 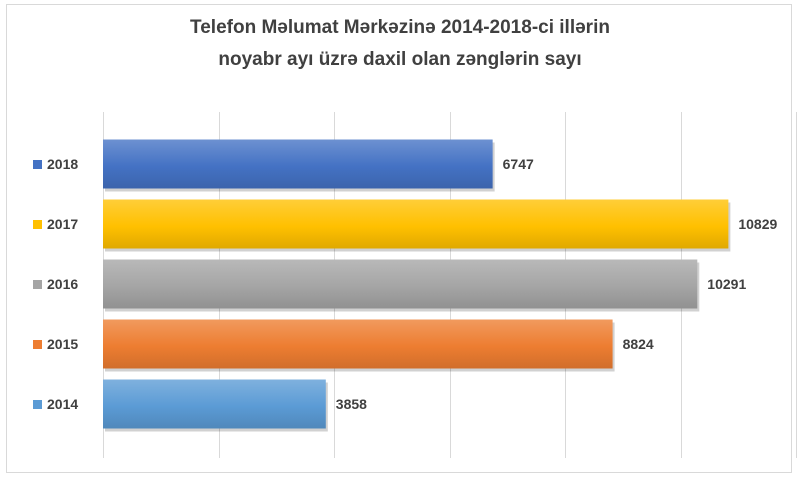 I want to click on data-label-2016: 10291, so click(x=726, y=284).